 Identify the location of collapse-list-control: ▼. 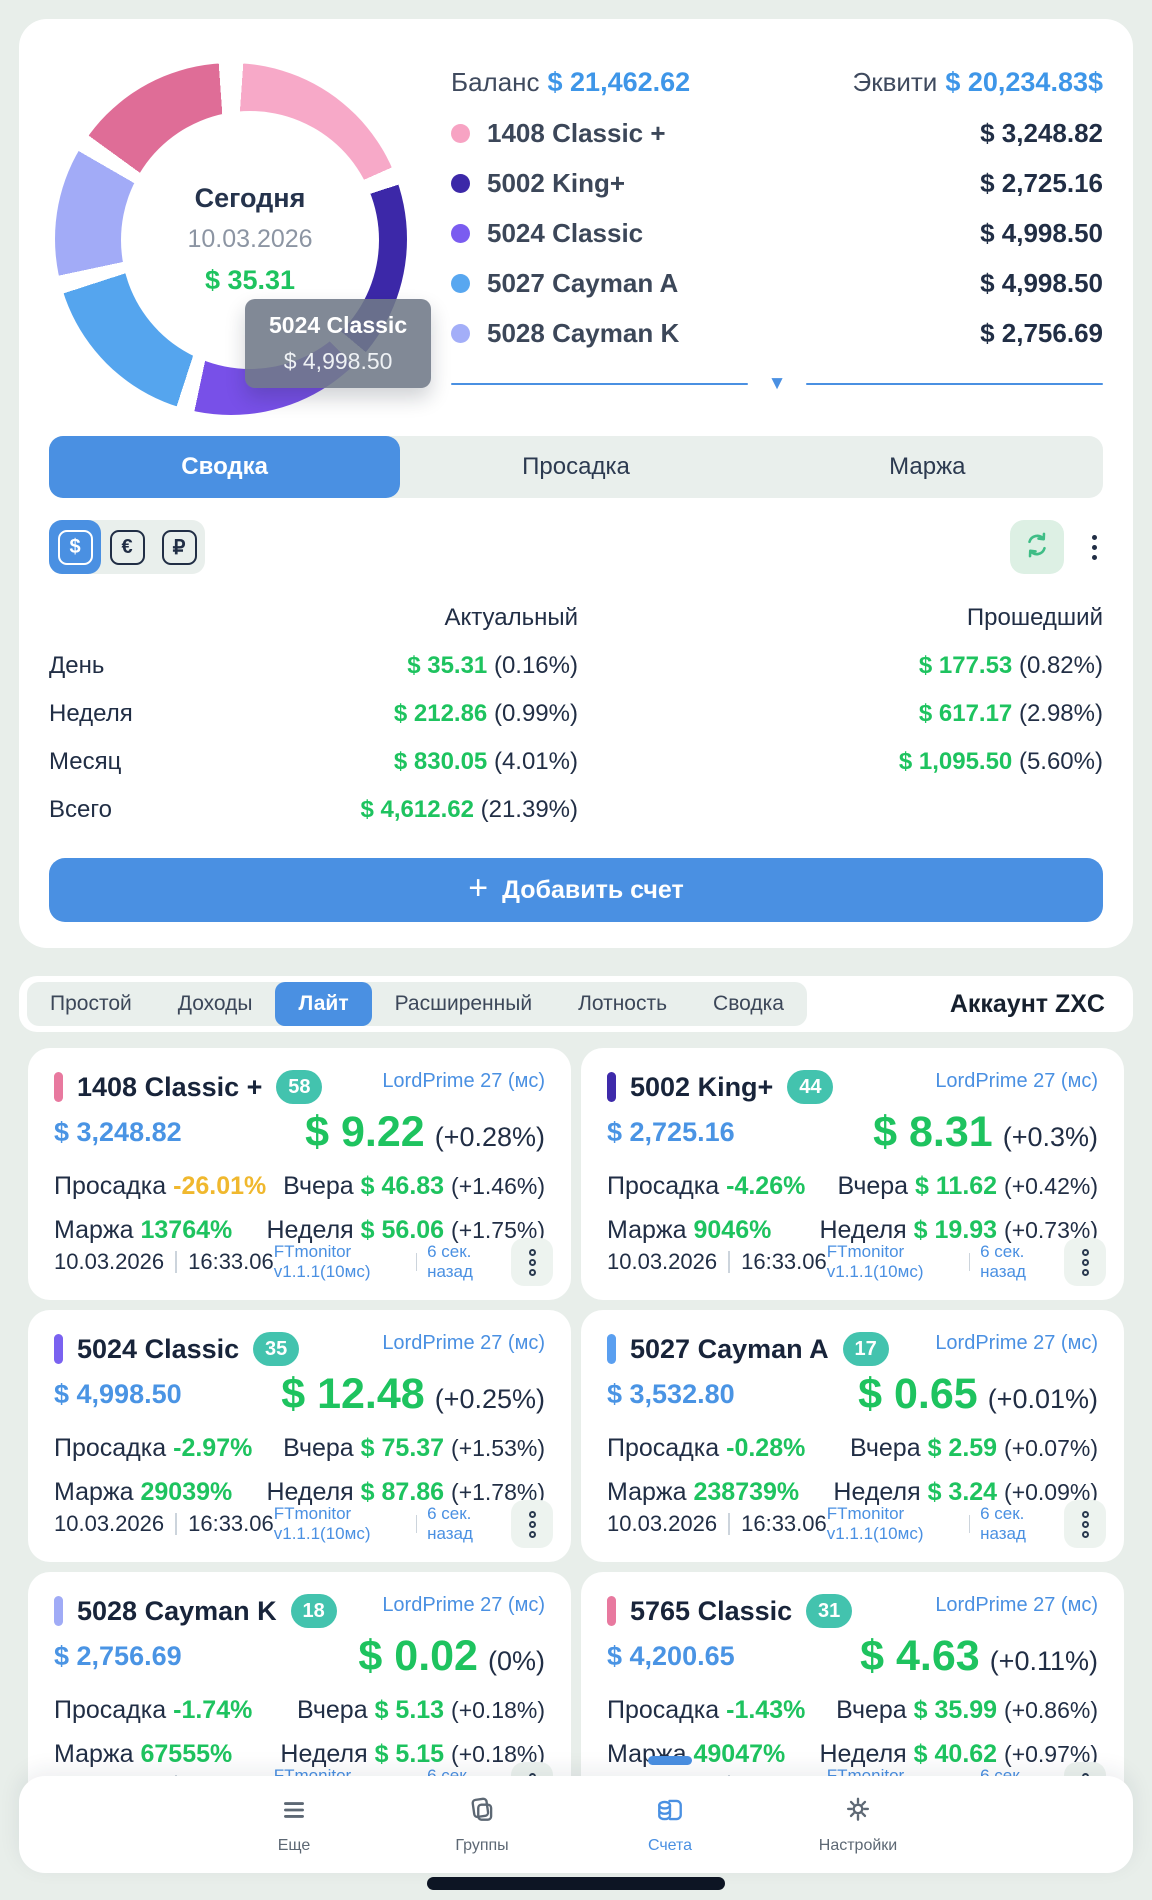
(777, 383).